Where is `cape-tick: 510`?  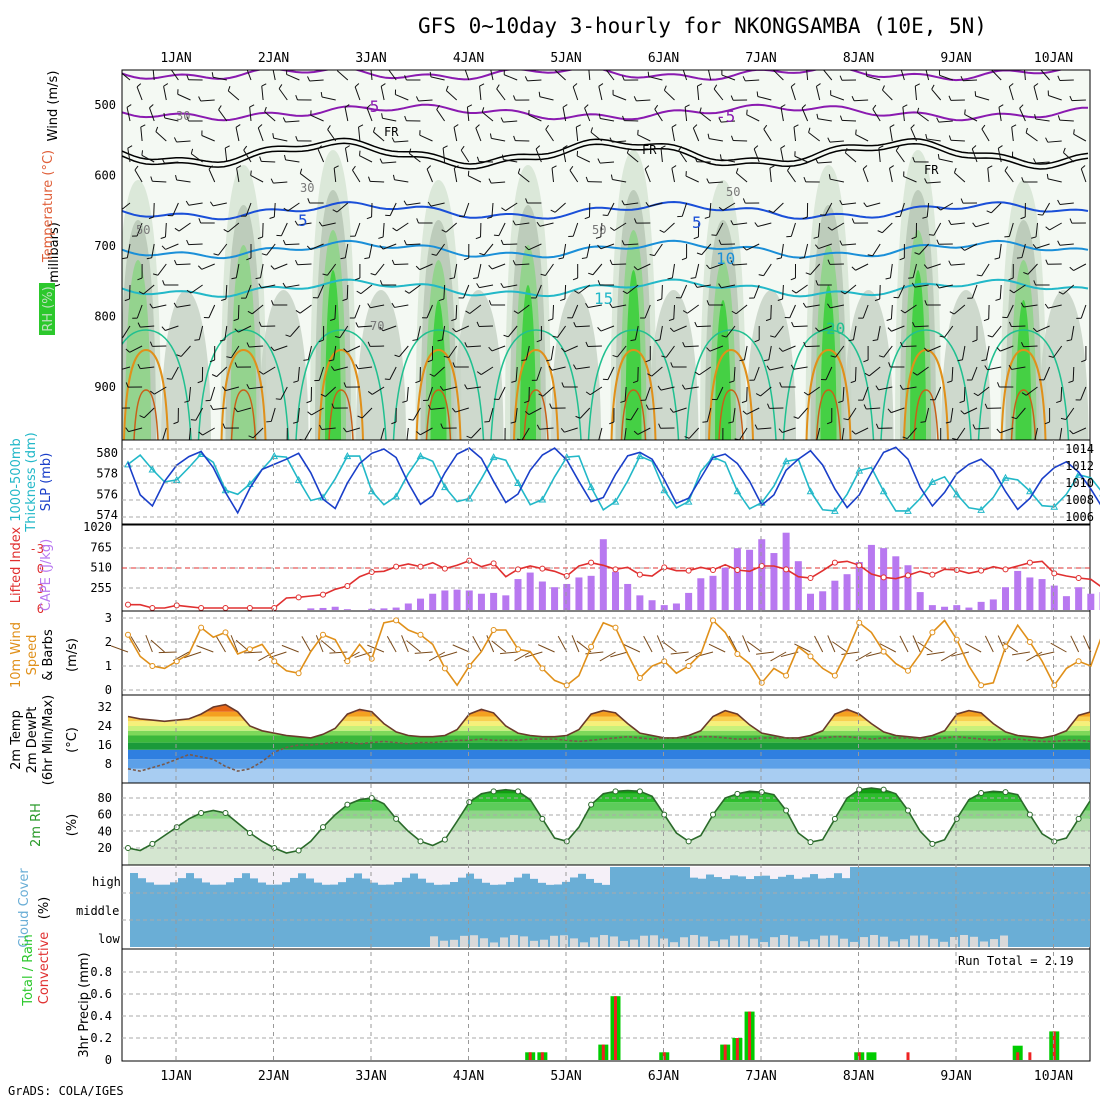
cape-tick: 510 is located at coordinates (101, 568).